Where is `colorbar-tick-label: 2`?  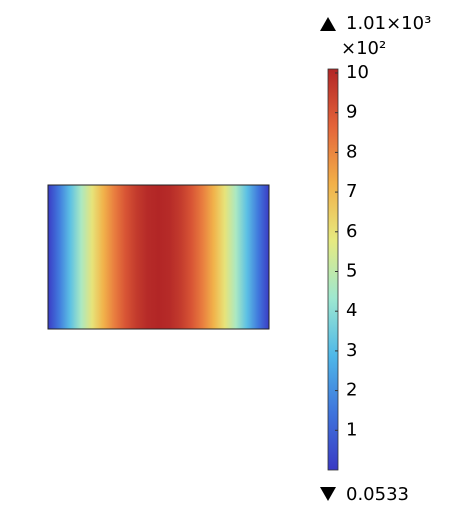 colorbar-tick-label: 2 is located at coordinates (351, 390).